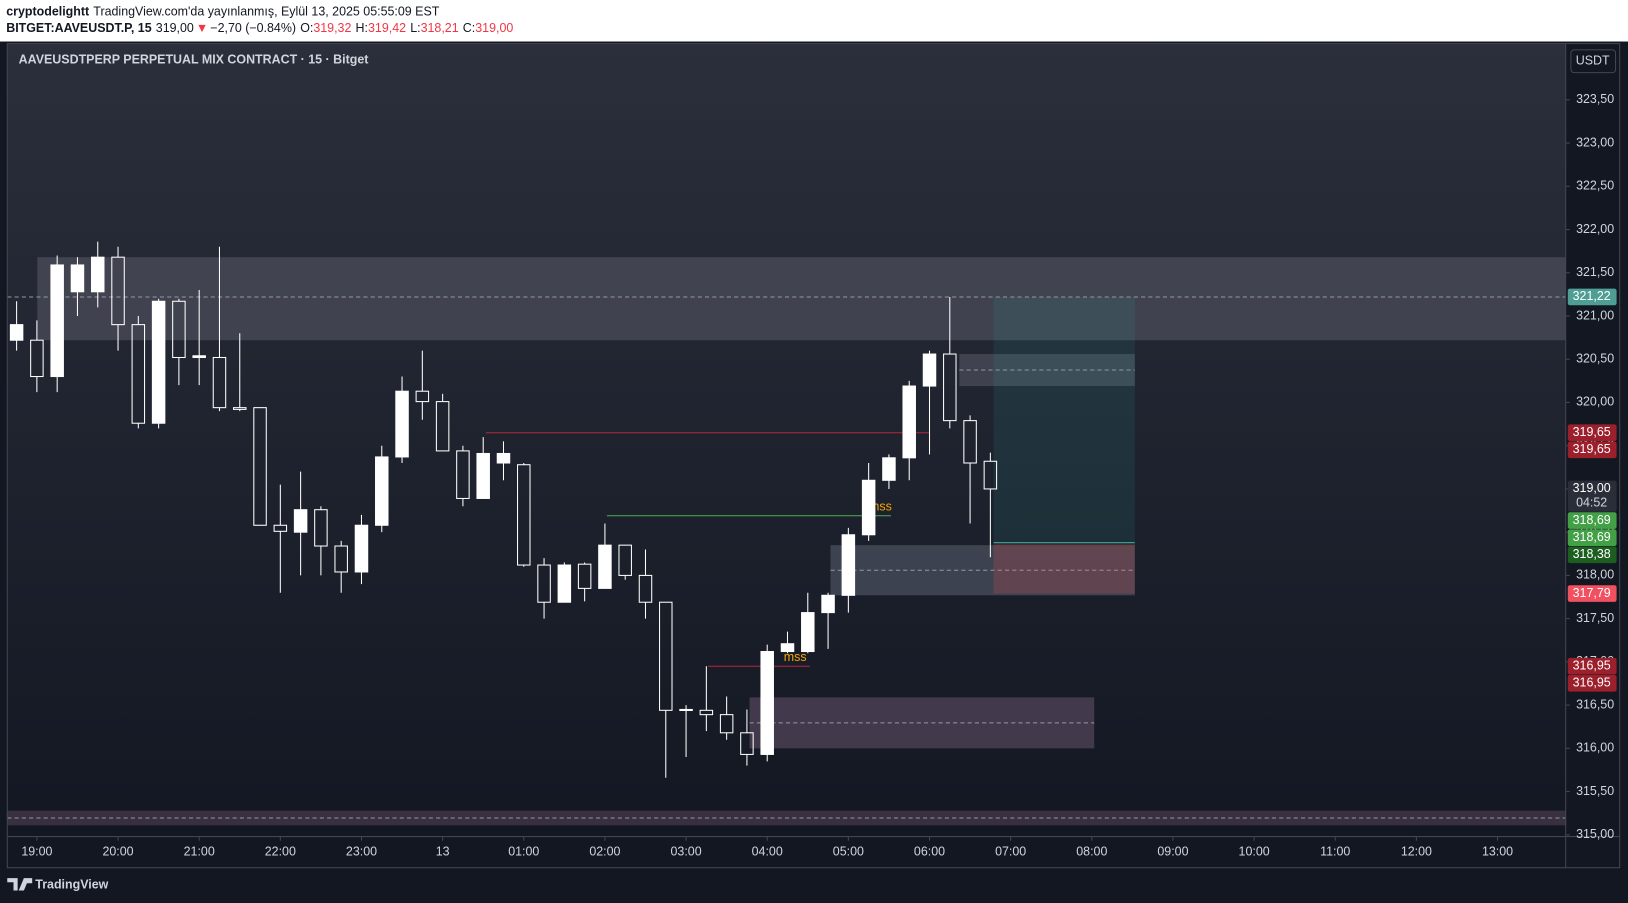 The image size is (1628, 903). I want to click on price-tag-label: 317,79, so click(1592, 593).